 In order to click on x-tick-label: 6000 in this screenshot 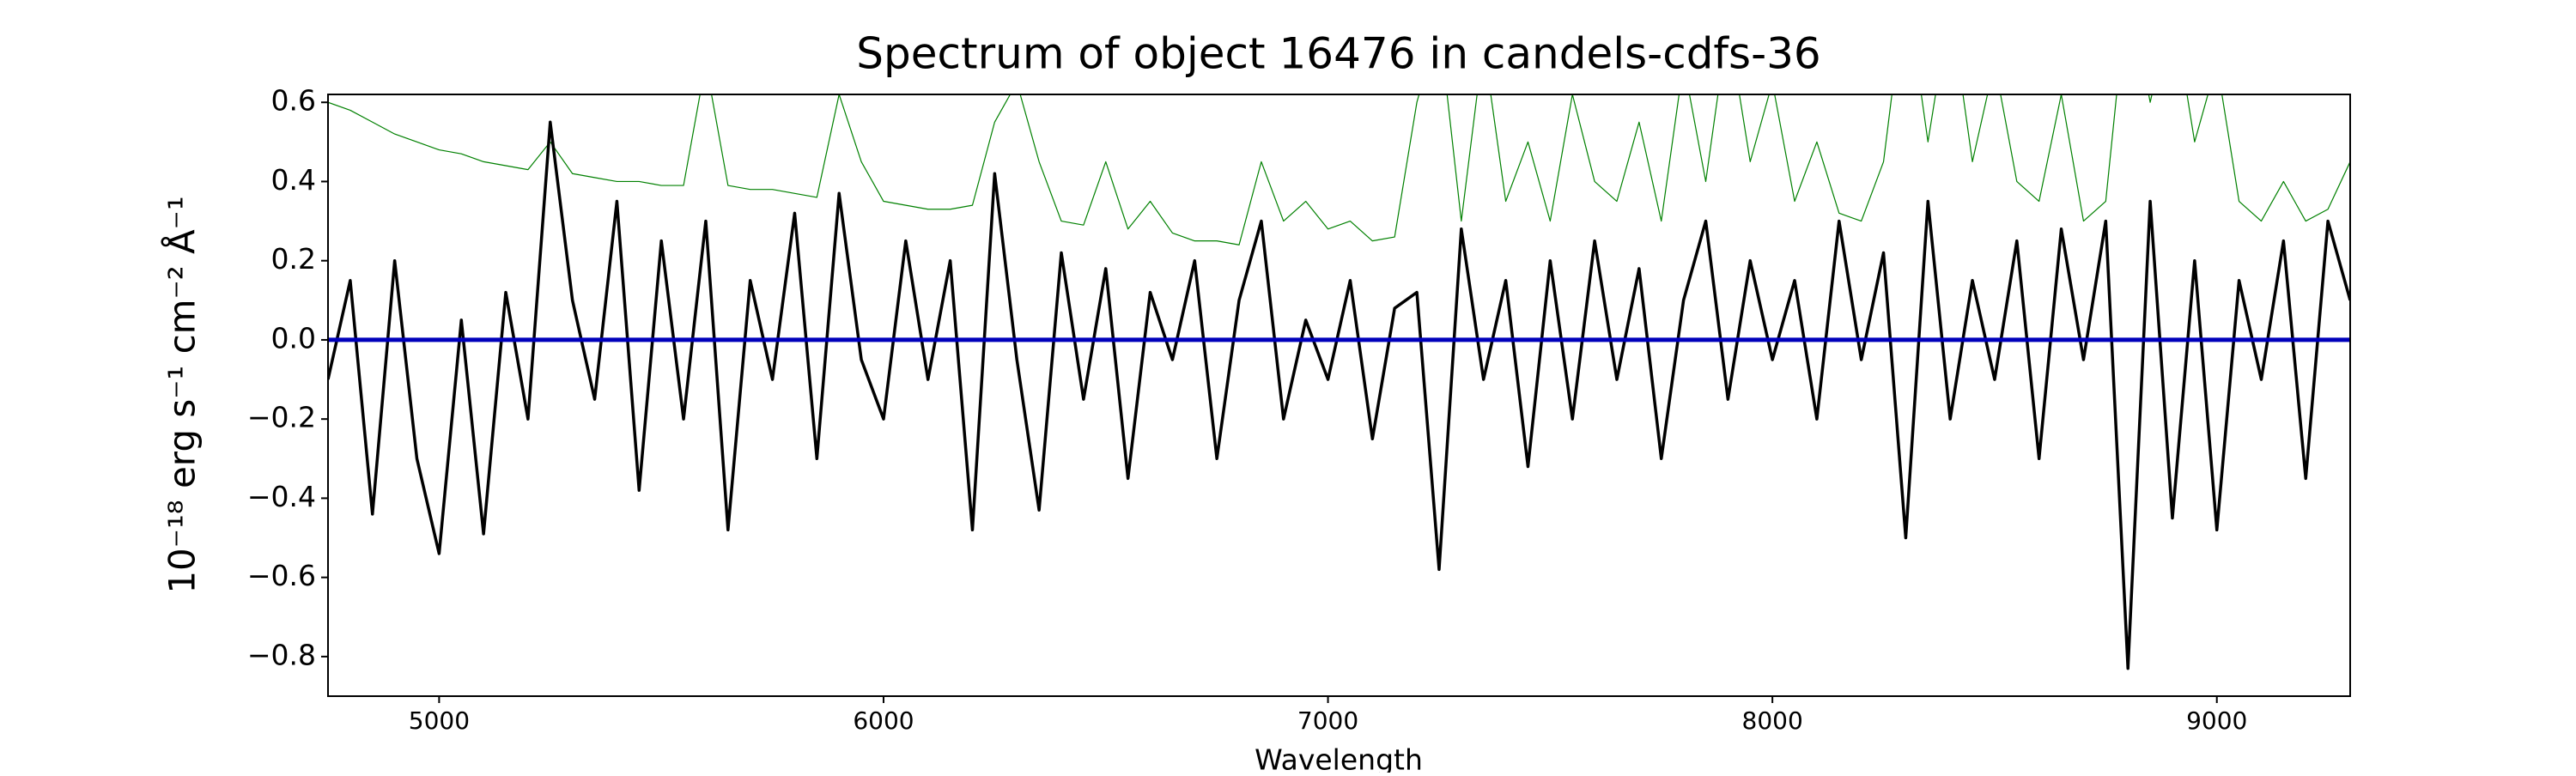, I will do `click(884, 720)`.